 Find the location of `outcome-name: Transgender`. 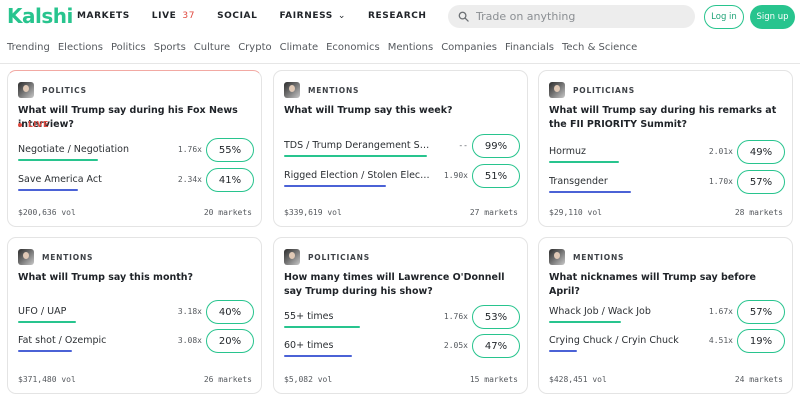

outcome-name: Transgender is located at coordinates (578, 181).